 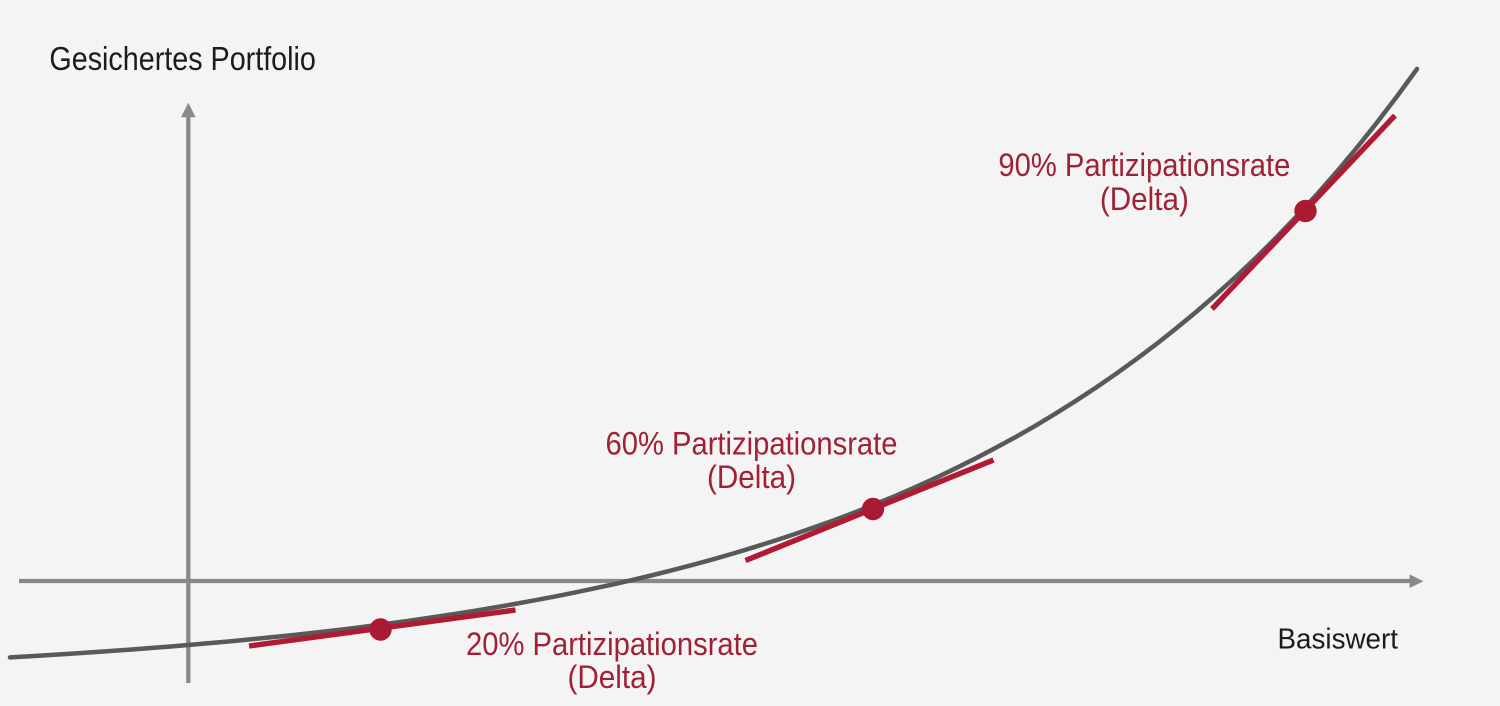 I want to click on svg-text: 20% Partizipationsrate, so click(x=612, y=644).